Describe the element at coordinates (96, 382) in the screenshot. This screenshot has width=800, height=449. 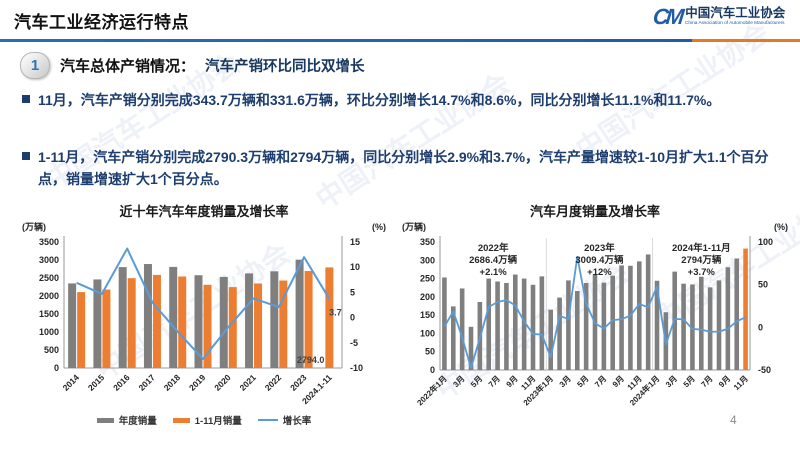
I see `svg-text: 2015` at that location.